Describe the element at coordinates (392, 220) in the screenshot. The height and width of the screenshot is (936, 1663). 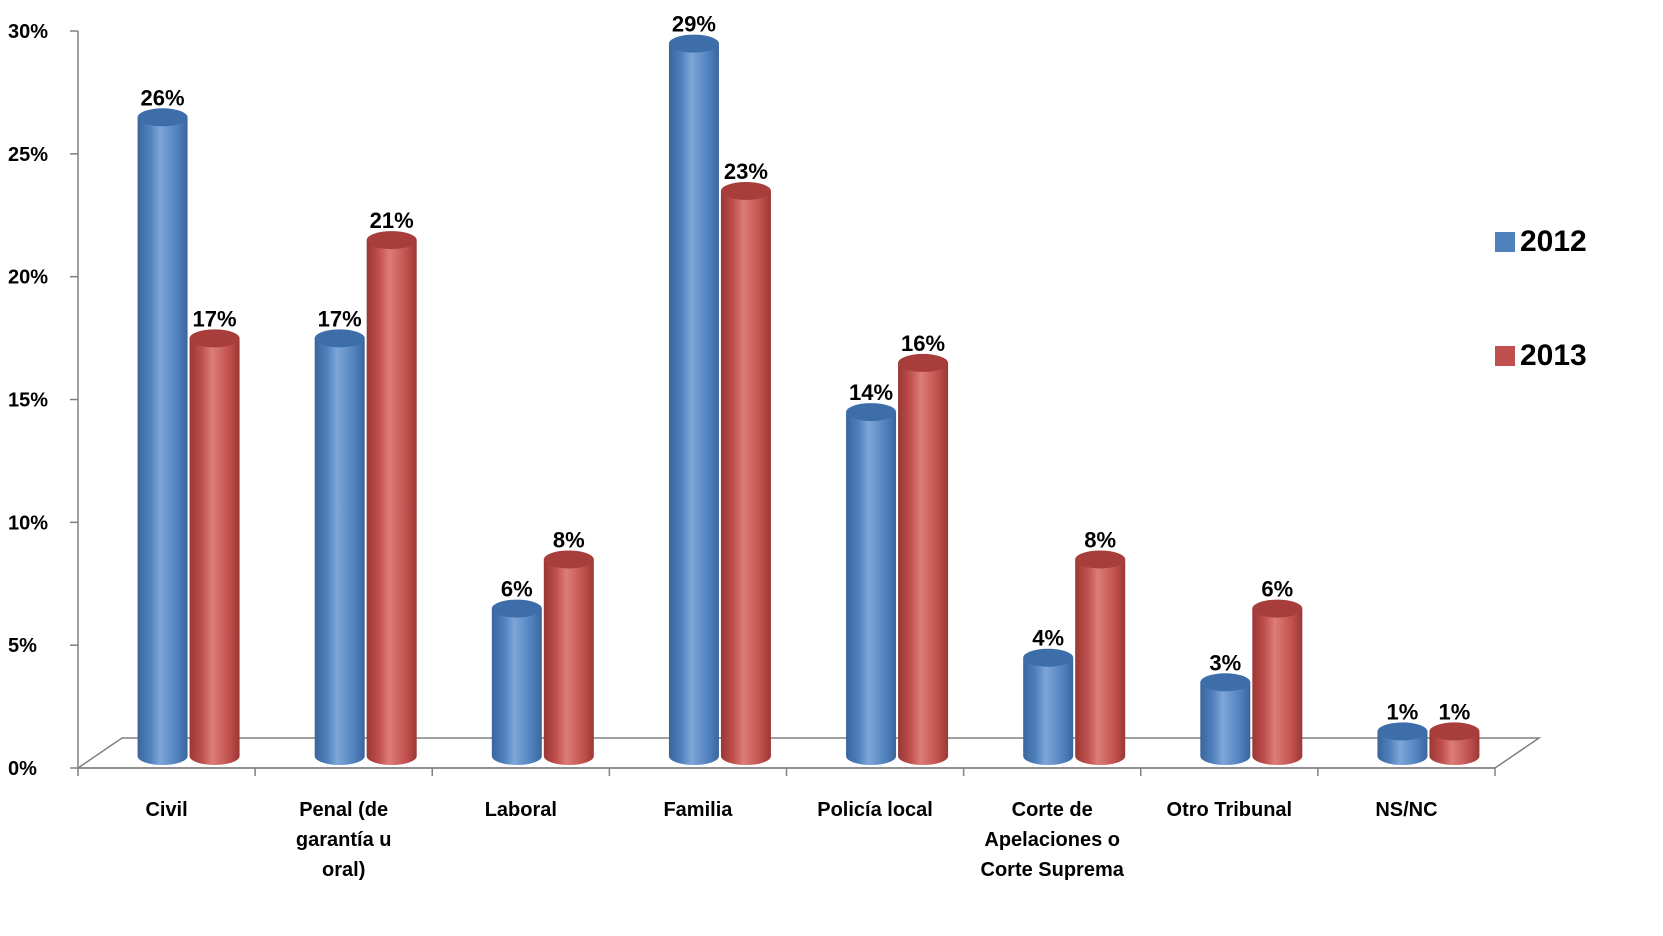
I see `data-label-2013-1: 21%` at that location.